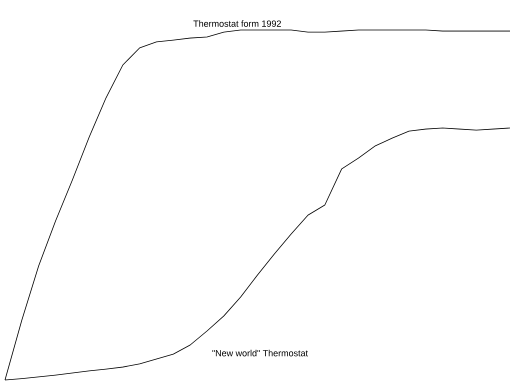 The width and height of the screenshot is (512, 384). Describe the element at coordinates (237, 23) in the screenshot. I see `series-label: Thermostat form 1992` at that location.